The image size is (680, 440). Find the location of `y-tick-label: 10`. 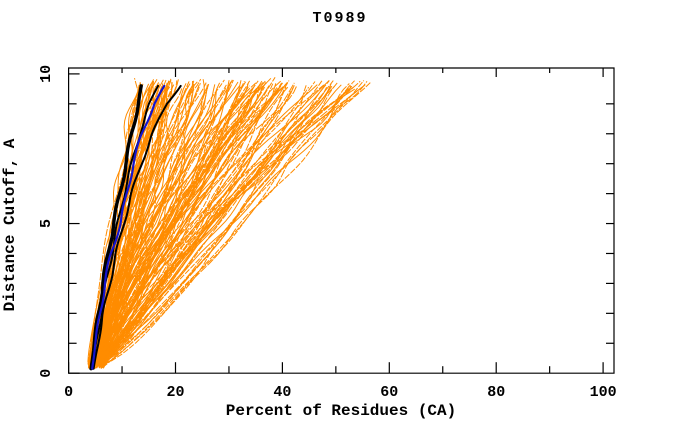

y-tick-label: 10 is located at coordinates (46, 74).